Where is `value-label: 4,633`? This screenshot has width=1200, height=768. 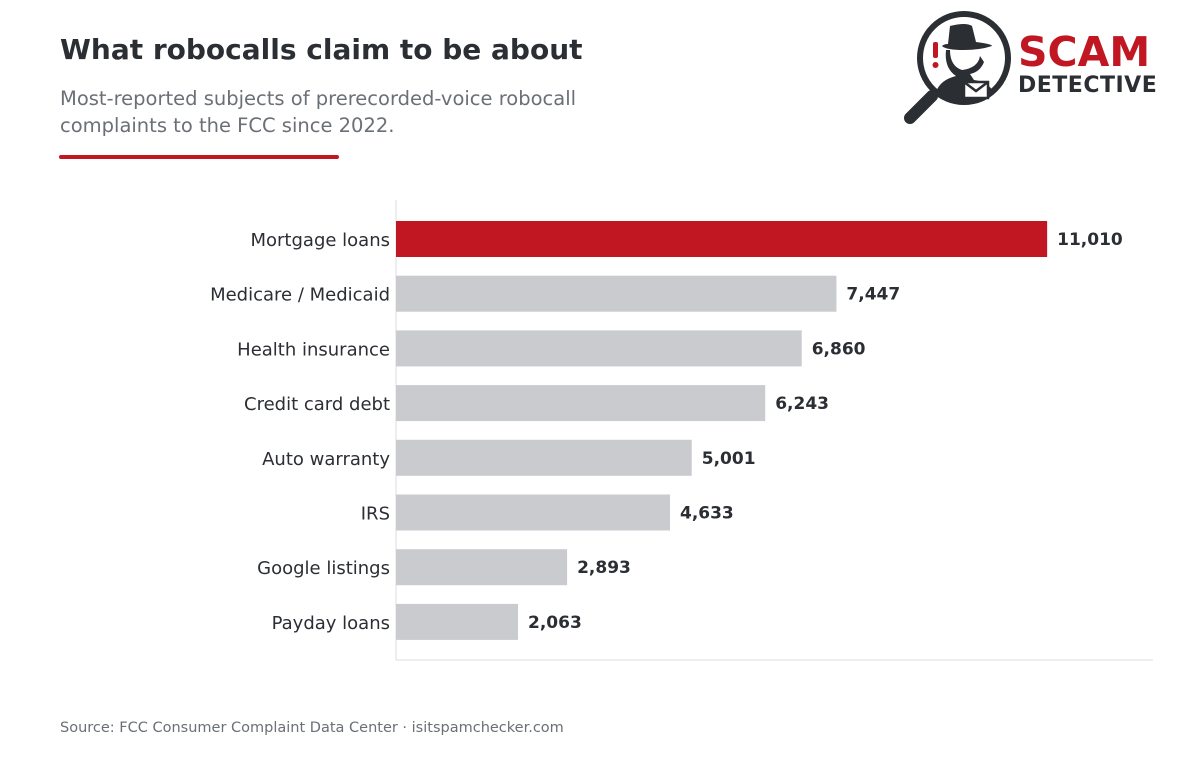
value-label: 4,633 is located at coordinates (707, 514).